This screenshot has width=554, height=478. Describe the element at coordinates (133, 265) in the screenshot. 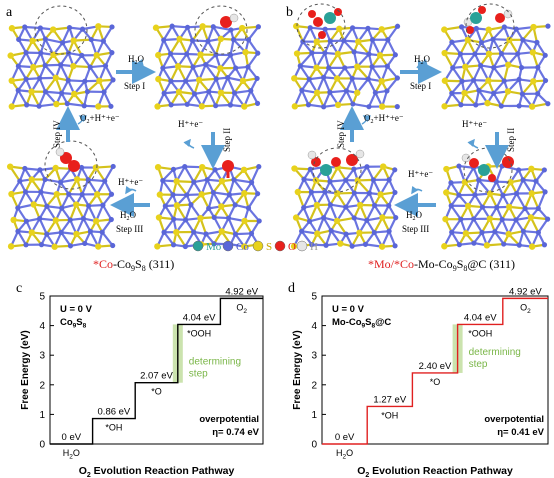

I see `caption-a: *Co-Co9S8 (311)` at that location.